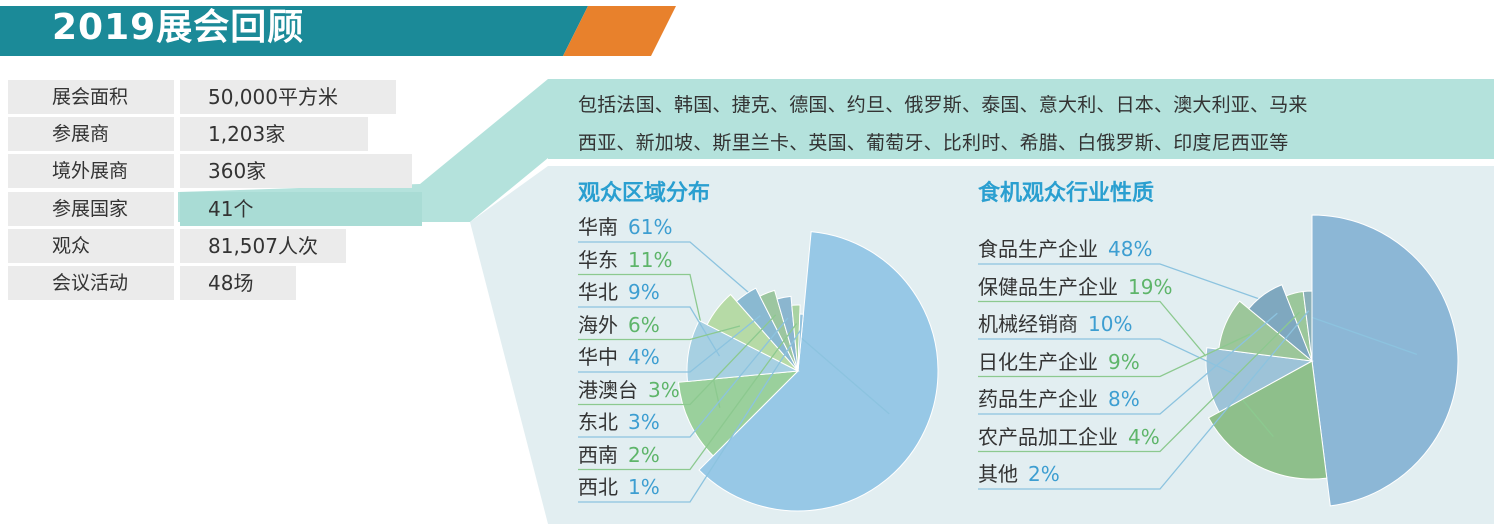 Image resolution: width=1499 pixels, height=528 pixels. I want to click on title-banner: 2019展会回顾, so click(340, 28).